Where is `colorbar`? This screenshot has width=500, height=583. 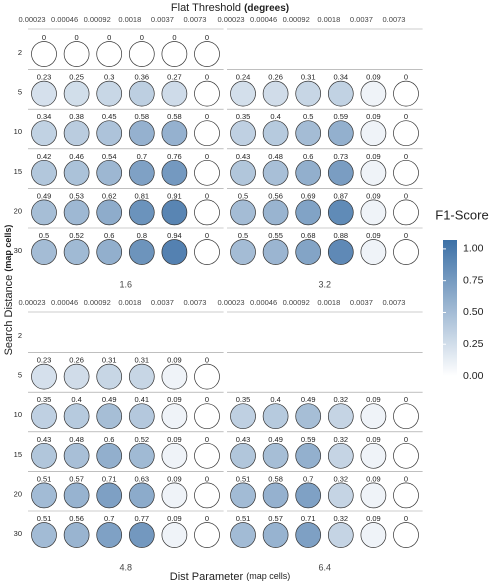
colorbar is located at coordinates (450, 308).